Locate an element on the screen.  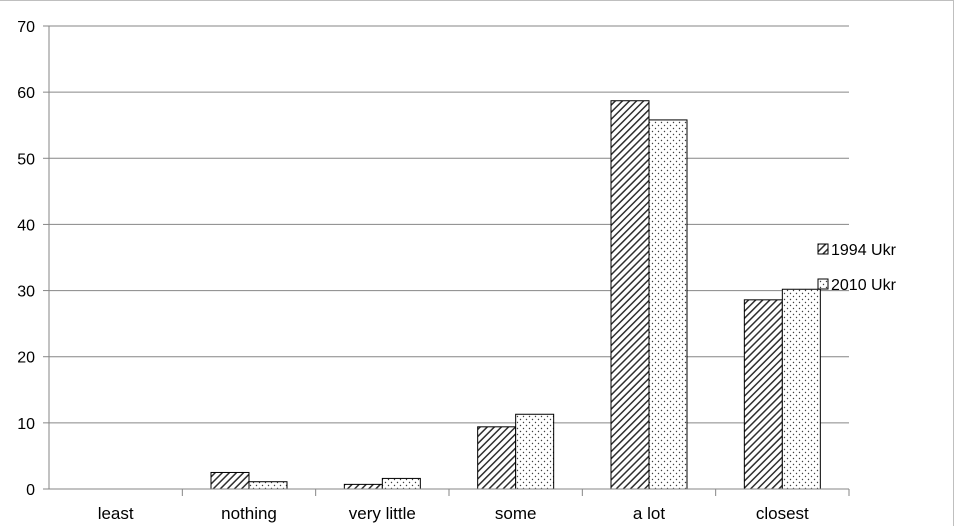
x-tick-label: a lot is located at coordinates (649, 513).